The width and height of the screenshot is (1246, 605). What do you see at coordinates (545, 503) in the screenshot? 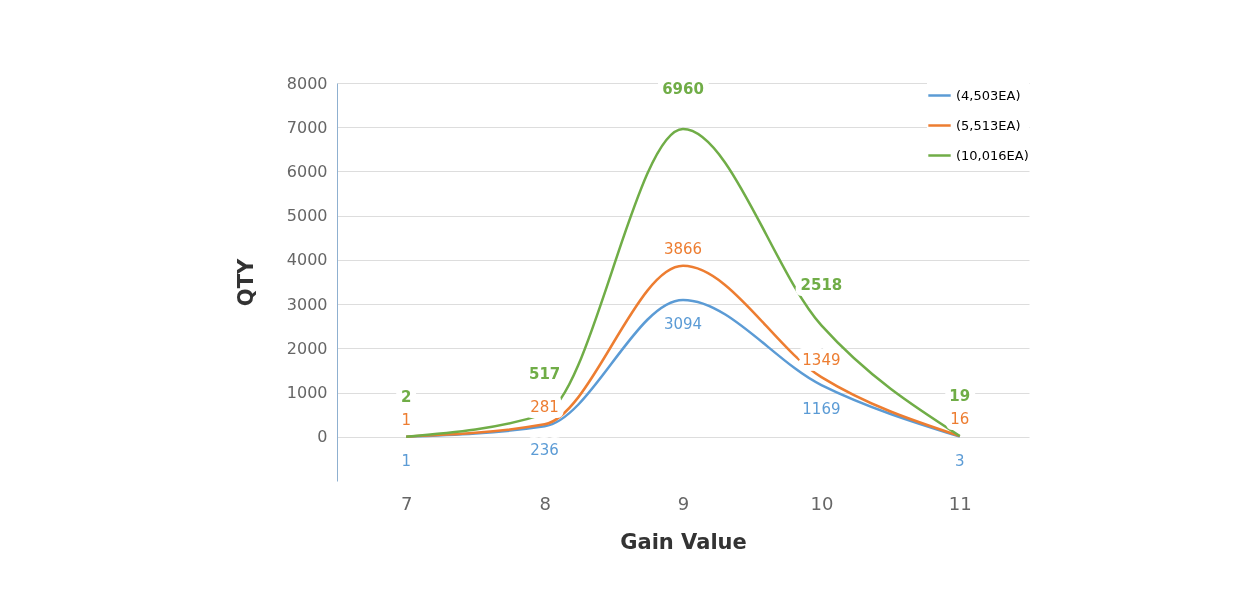
I see `x-tick-label: 8` at bounding box center [545, 503].